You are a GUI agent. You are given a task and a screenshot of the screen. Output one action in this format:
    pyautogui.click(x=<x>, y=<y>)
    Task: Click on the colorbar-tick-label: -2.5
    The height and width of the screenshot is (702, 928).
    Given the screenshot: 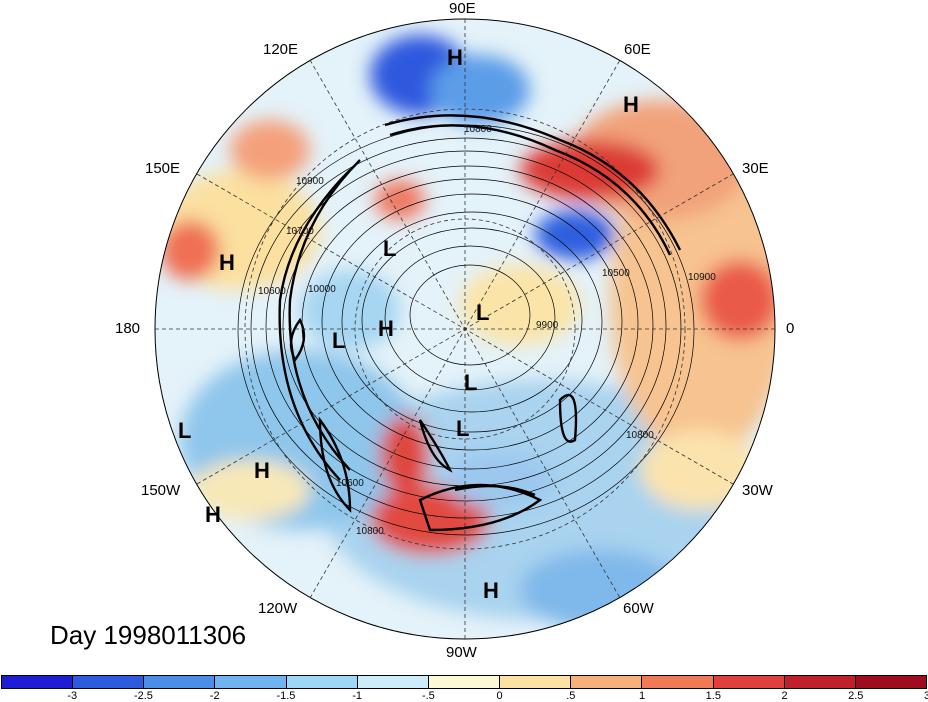 What is the action you would take?
    pyautogui.click(x=143, y=696)
    